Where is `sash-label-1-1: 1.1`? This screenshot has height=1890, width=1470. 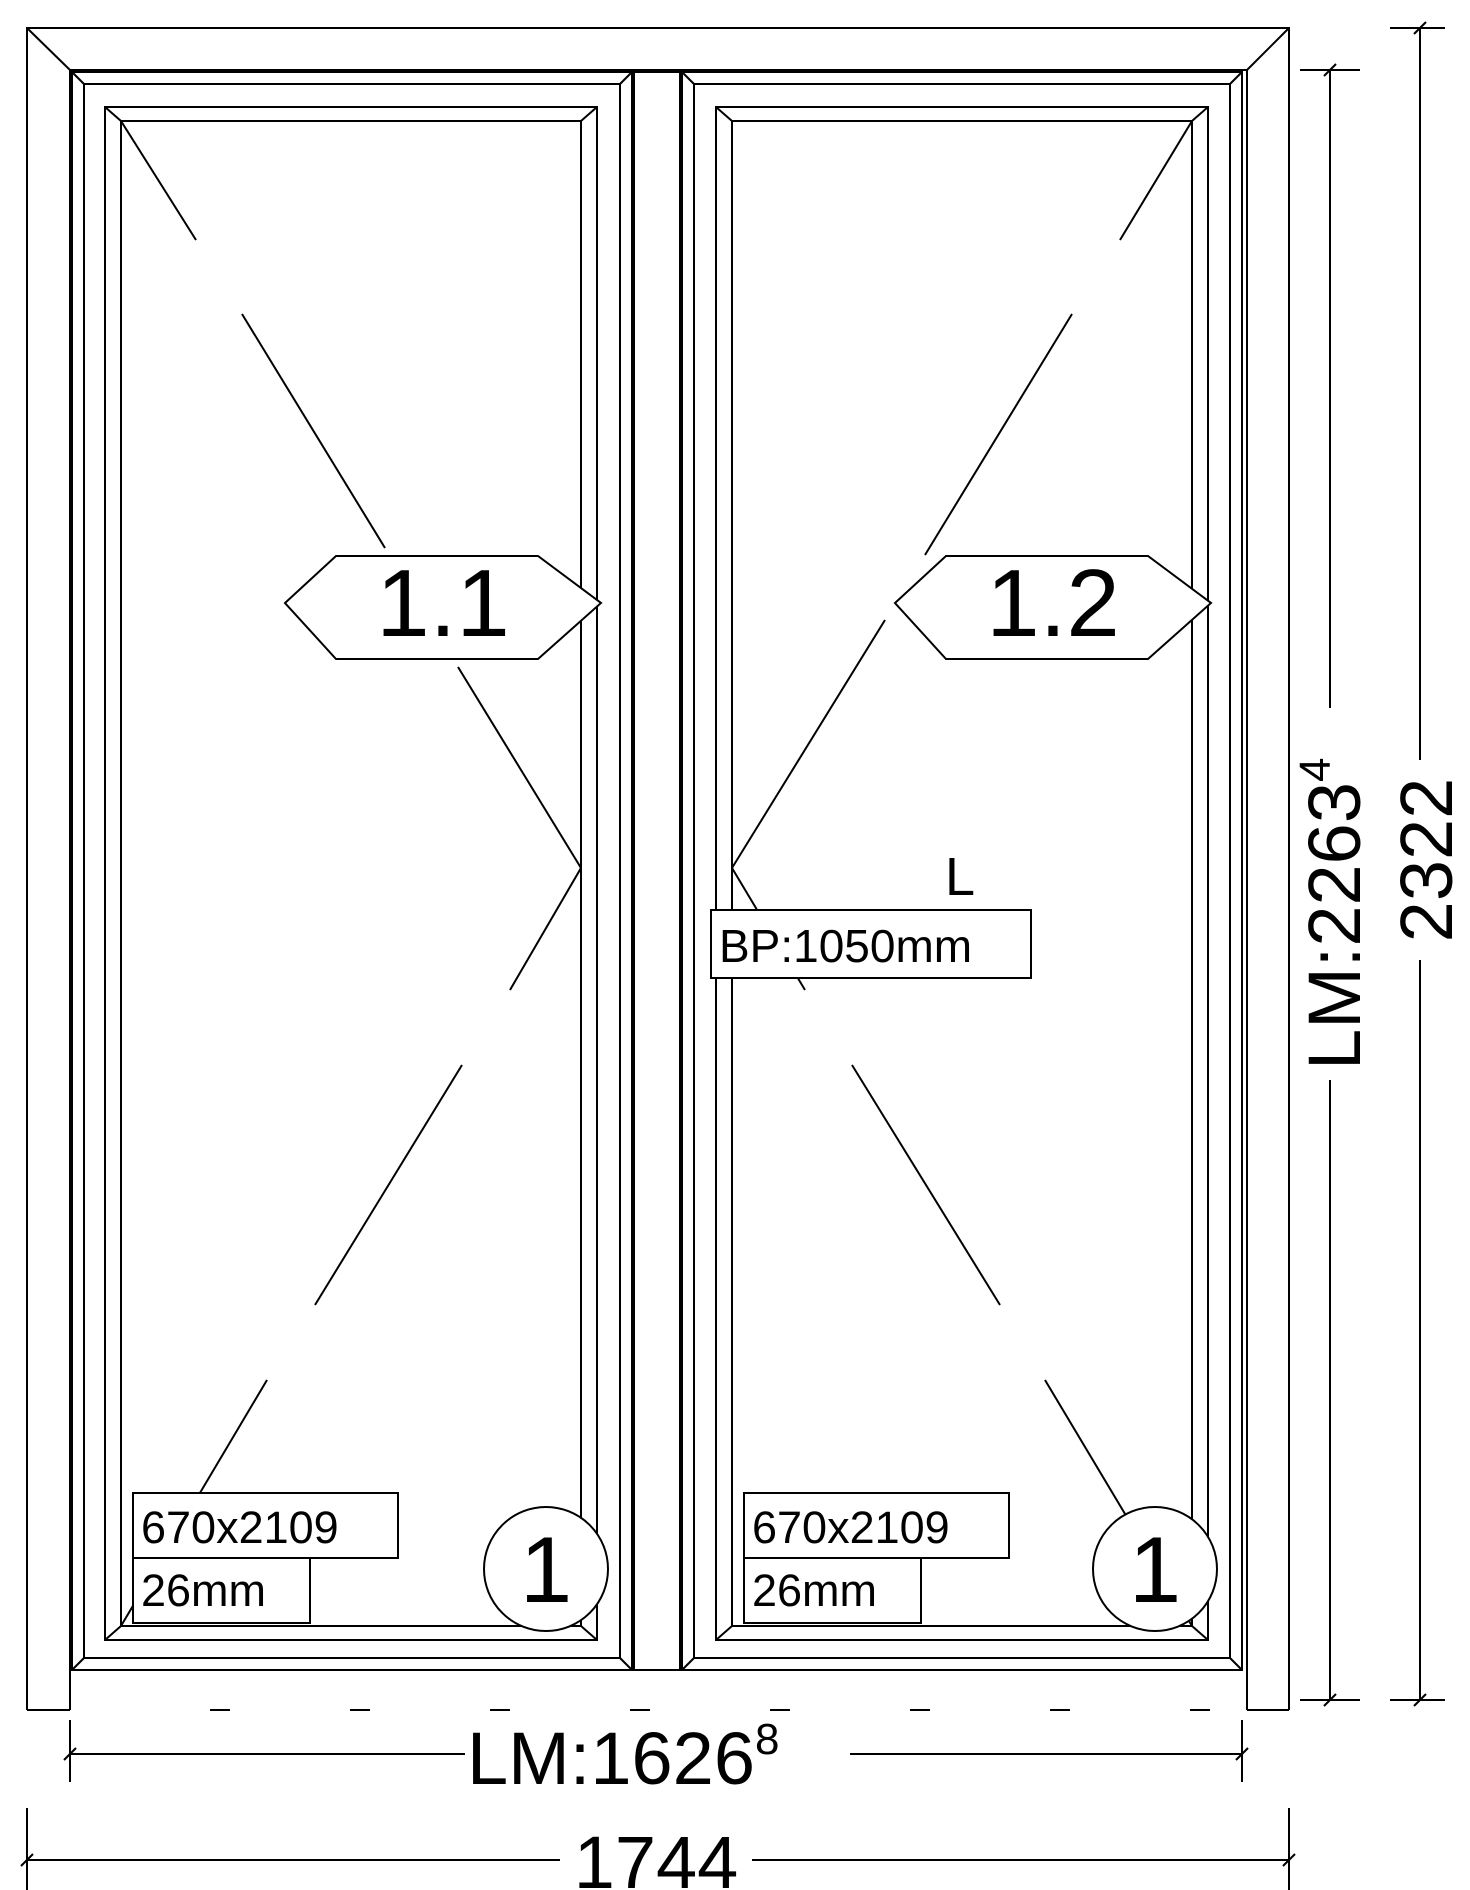 sash-label-1-1: 1.1 is located at coordinates (443, 605).